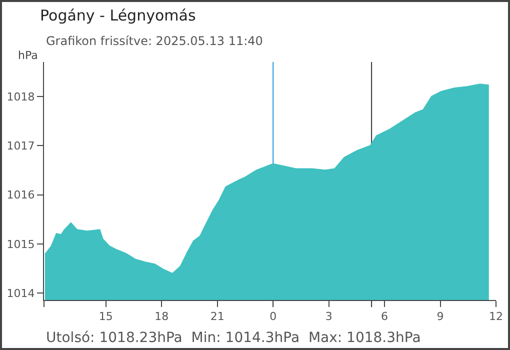  I want to click on x-tick-label: 18, so click(161, 317).